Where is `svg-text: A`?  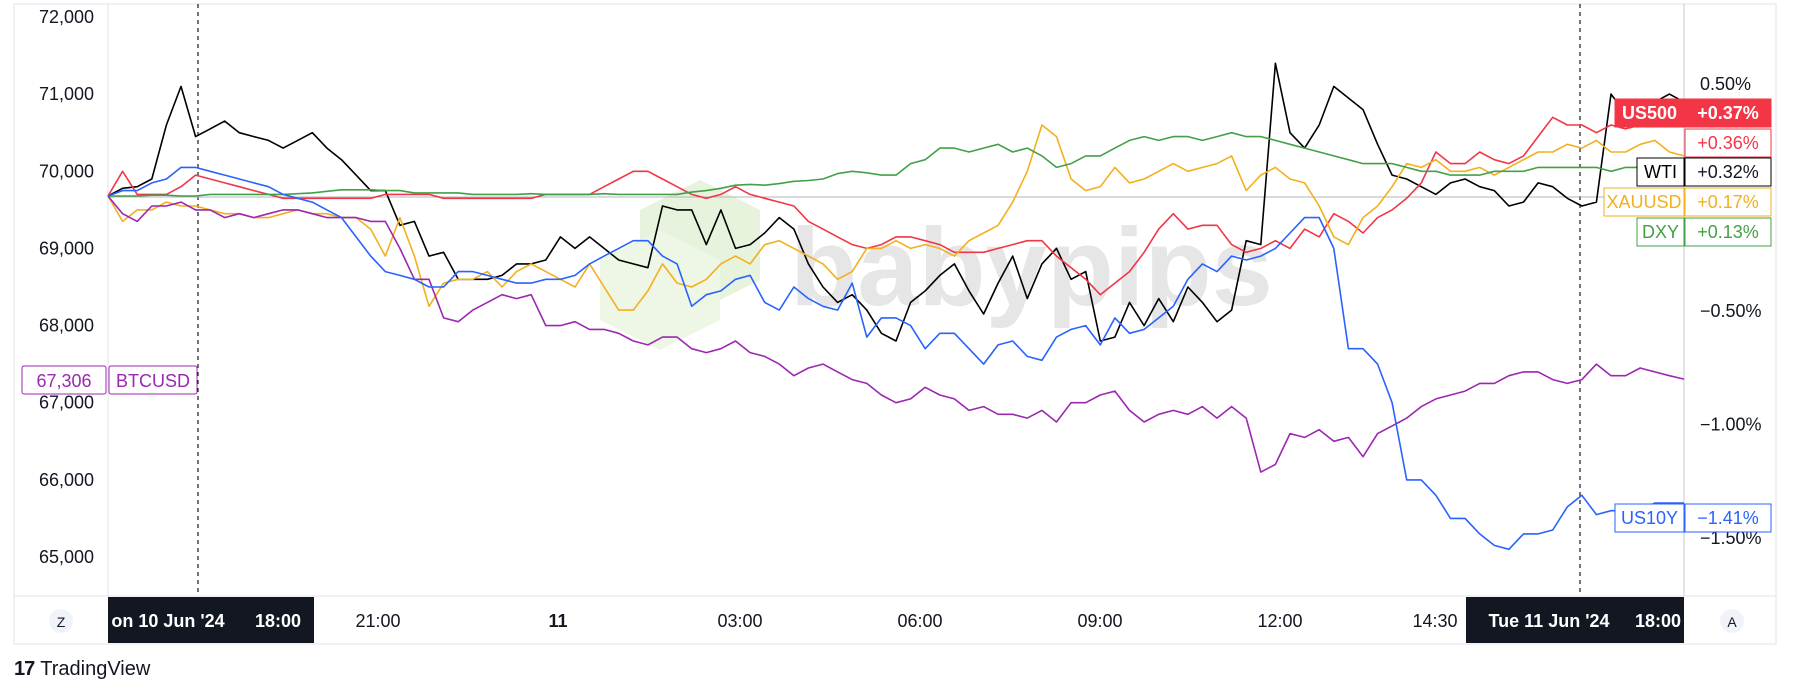
svg-text: A is located at coordinates (1732, 622).